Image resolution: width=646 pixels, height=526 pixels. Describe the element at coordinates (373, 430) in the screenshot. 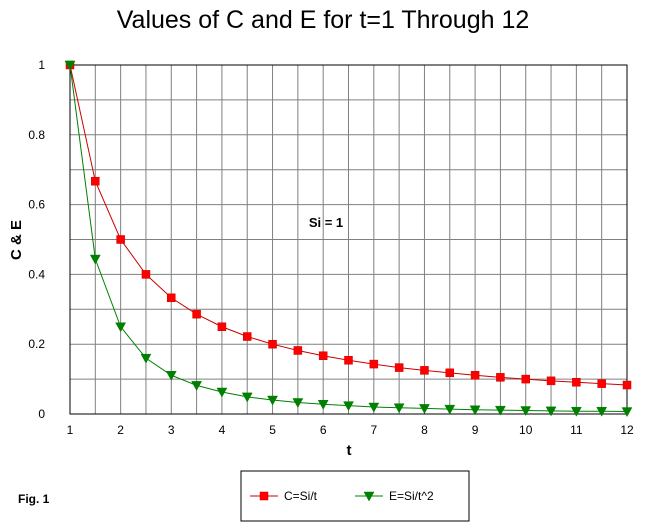

I see `x-tick-label: 7` at that location.